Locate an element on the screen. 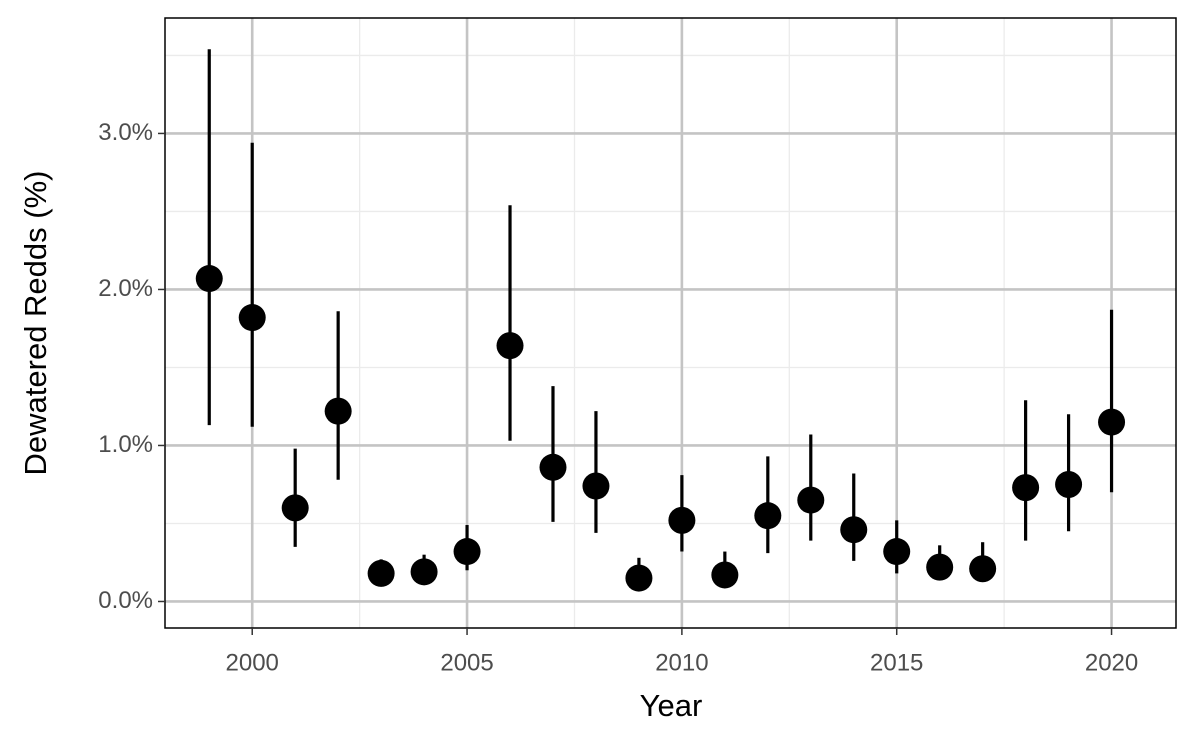  y-axis-title: Dewatered Redds (%) is located at coordinates (35, 323).